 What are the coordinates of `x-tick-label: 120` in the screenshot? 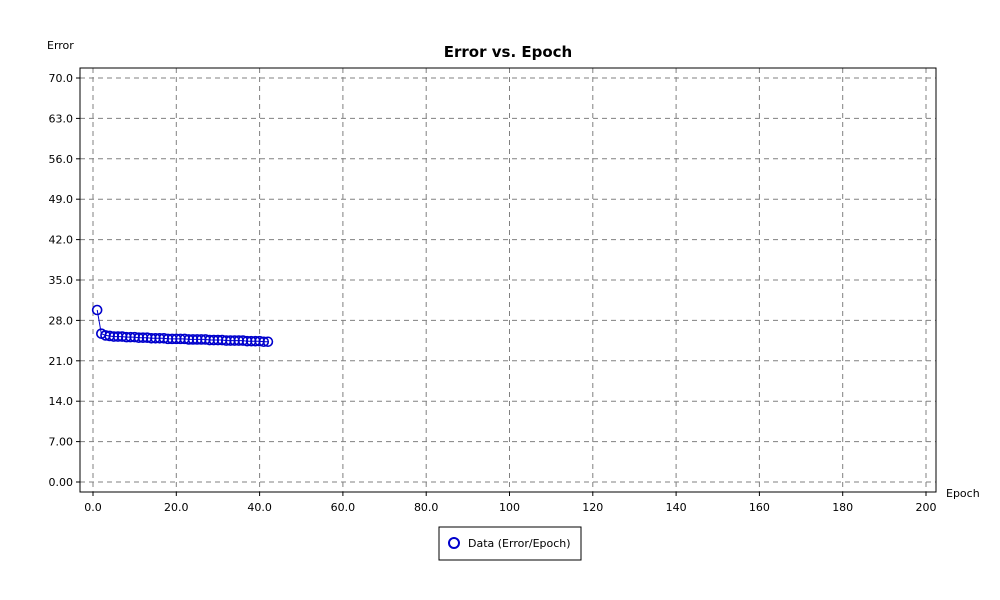 It's located at (592, 507).